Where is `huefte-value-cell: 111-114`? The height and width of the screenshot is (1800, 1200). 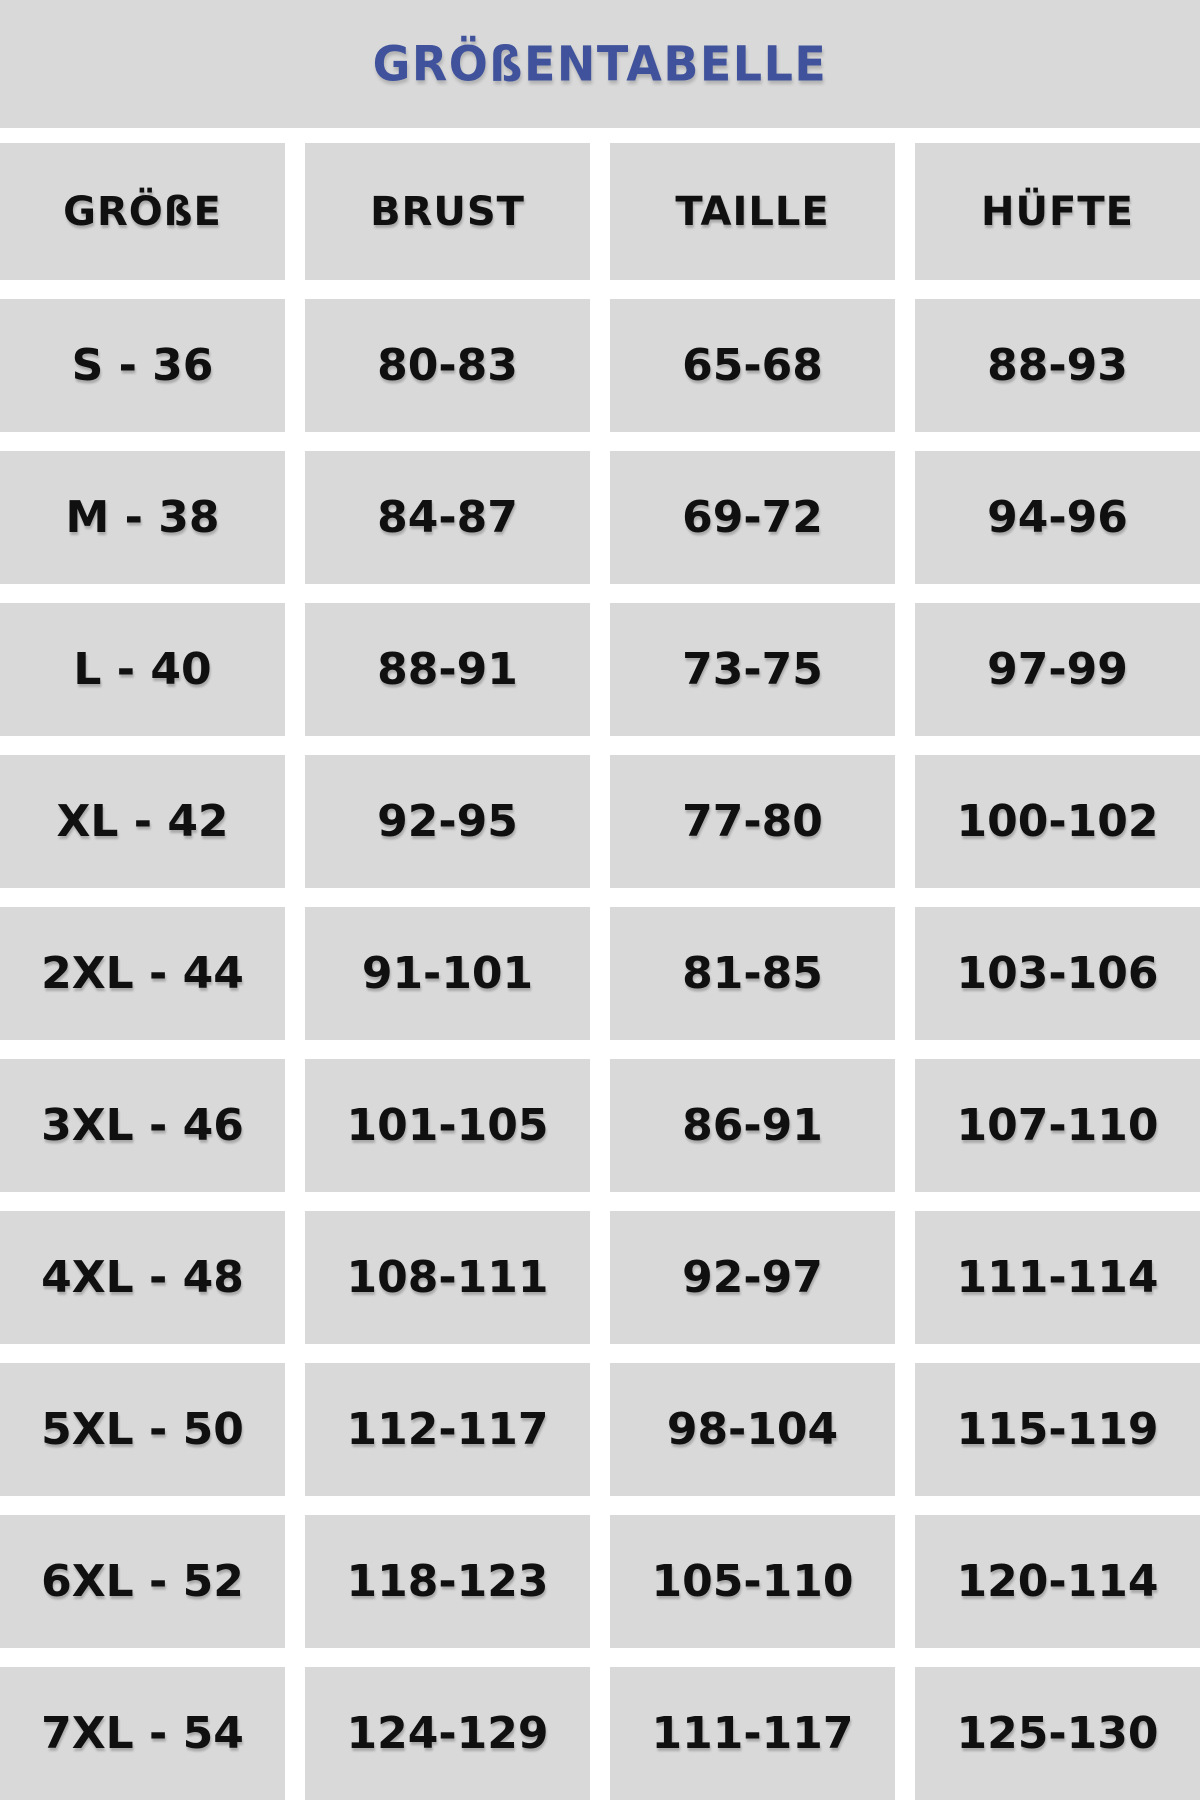
huefte-value-cell: 111-114 is located at coordinates (1057, 1277).